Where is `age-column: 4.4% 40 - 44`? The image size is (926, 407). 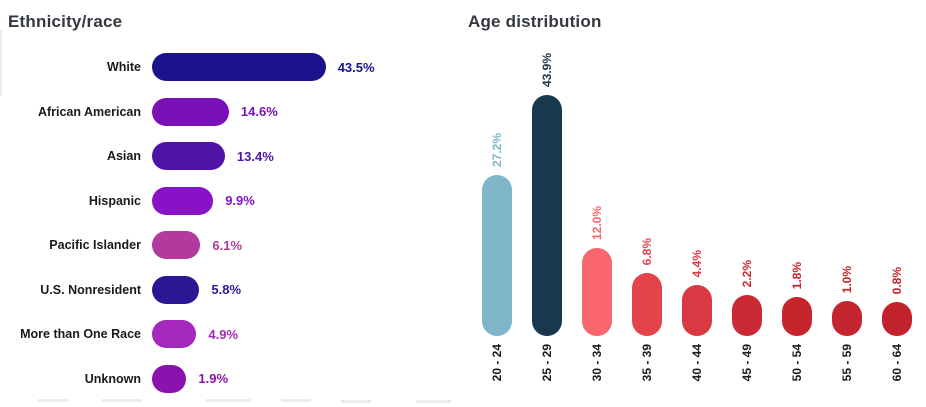
age-column: 4.4% 40 - 44 is located at coordinates (697, 223).